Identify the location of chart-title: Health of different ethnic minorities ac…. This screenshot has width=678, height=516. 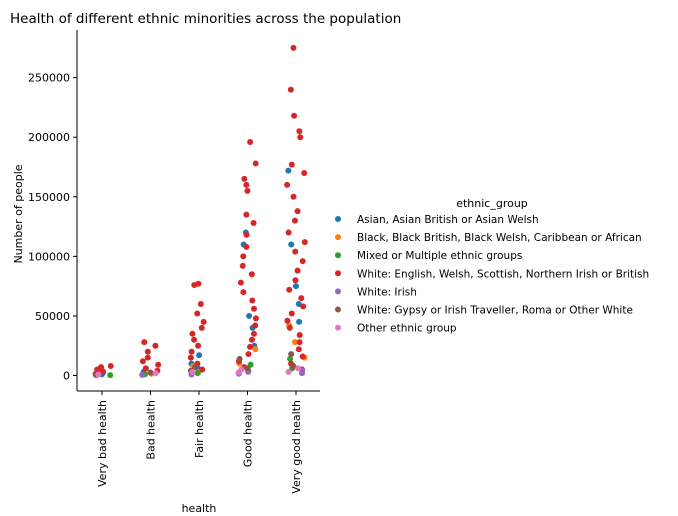
(205, 19).